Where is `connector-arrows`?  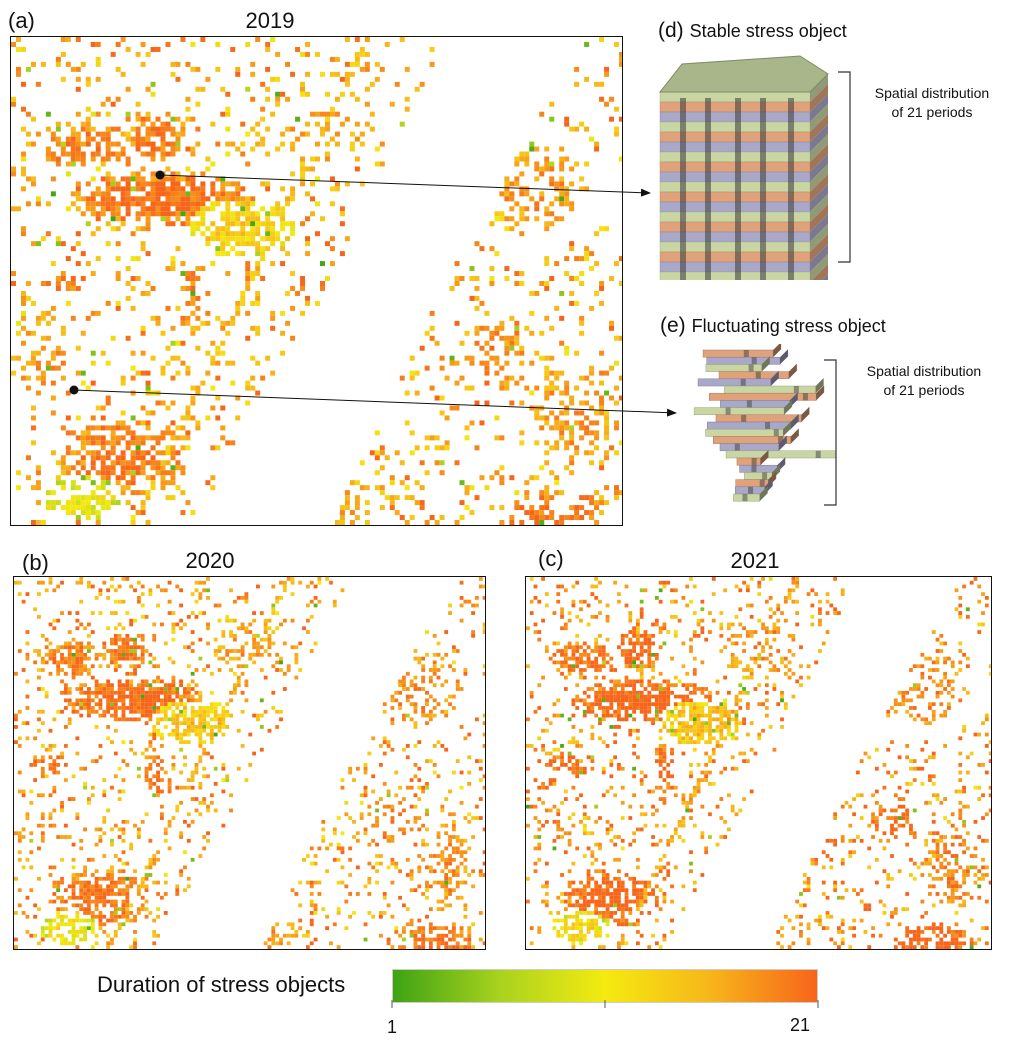 connector-arrows is located at coordinates (373, 293).